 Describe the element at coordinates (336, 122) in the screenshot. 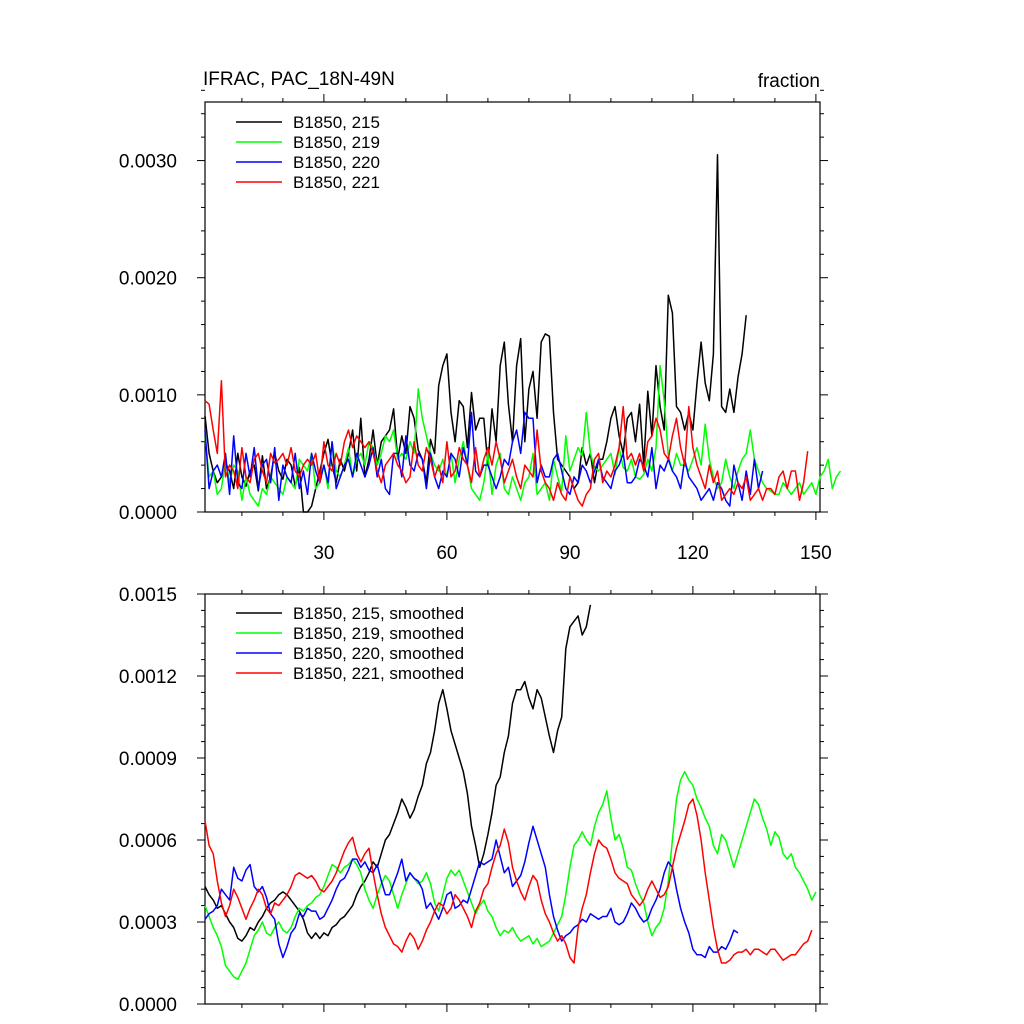

I see `legend-label-1: B1850, 215` at that location.